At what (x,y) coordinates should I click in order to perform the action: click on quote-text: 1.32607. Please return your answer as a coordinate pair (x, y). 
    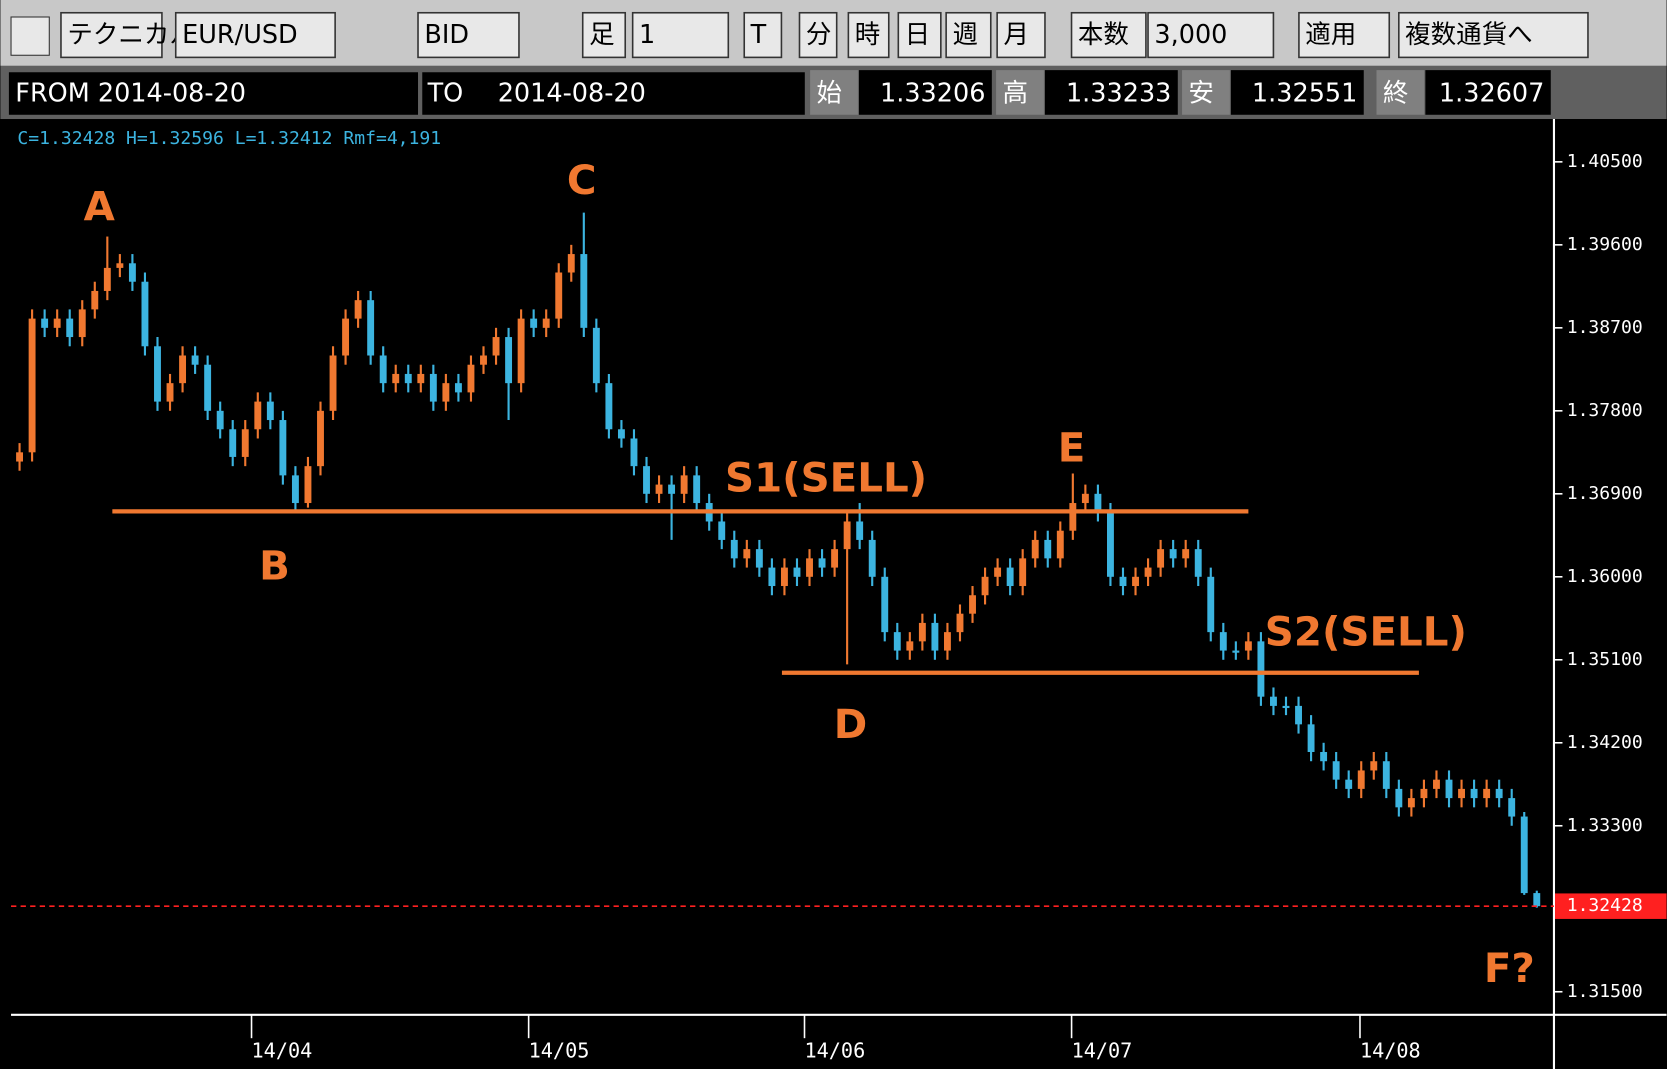
    Looking at the image, I should click on (1491, 94).